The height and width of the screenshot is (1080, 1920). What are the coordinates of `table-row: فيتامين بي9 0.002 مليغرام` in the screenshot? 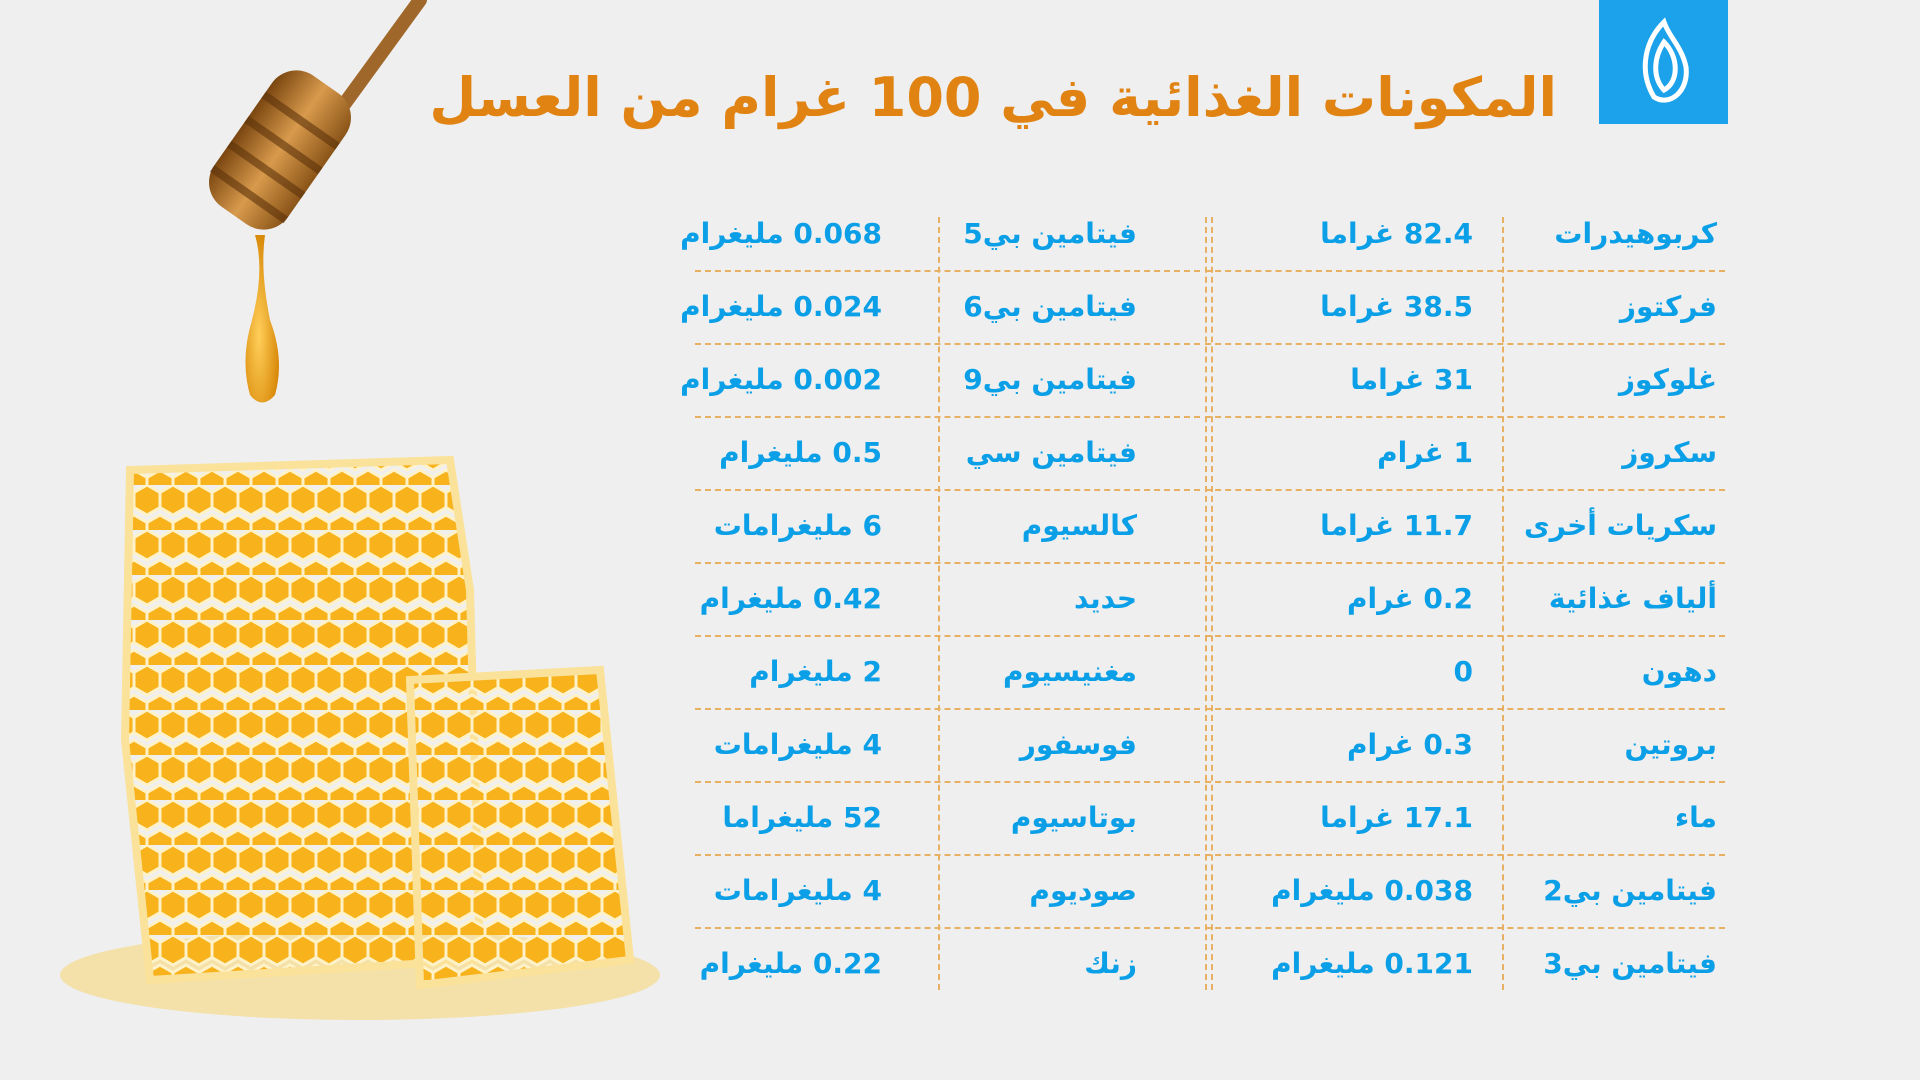 It's located at (940, 380).